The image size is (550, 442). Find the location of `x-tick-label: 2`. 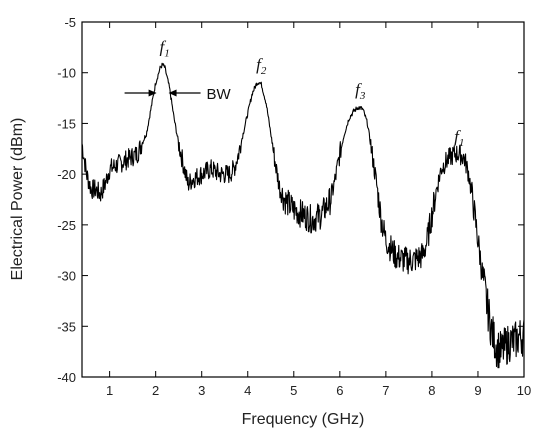

x-tick-label: 2 is located at coordinates (155, 390).